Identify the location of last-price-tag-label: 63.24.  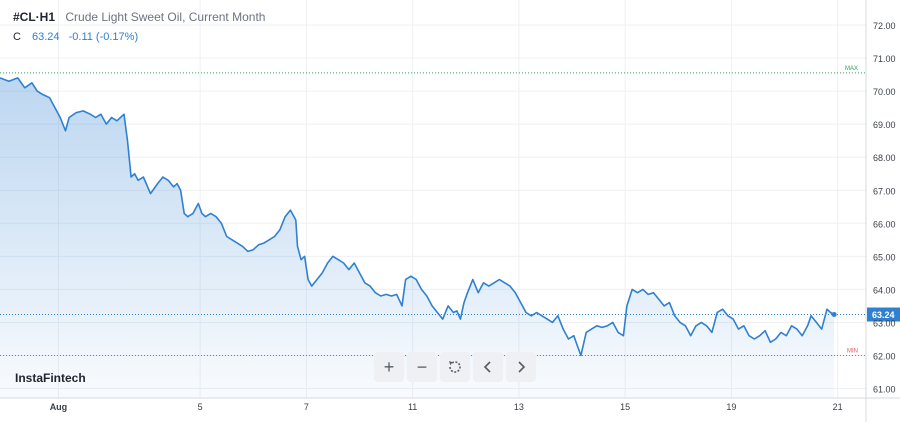
(883, 315).